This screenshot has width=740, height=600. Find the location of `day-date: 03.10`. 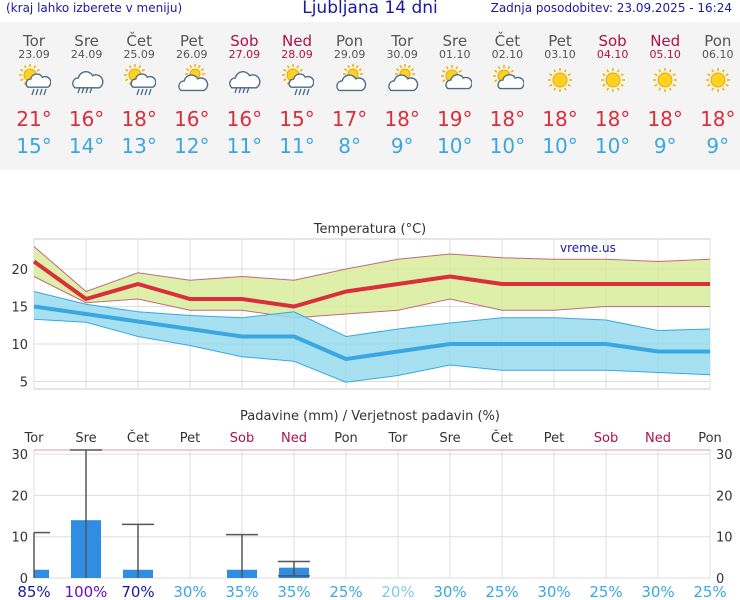

day-date: 03.10 is located at coordinates (560, 54).